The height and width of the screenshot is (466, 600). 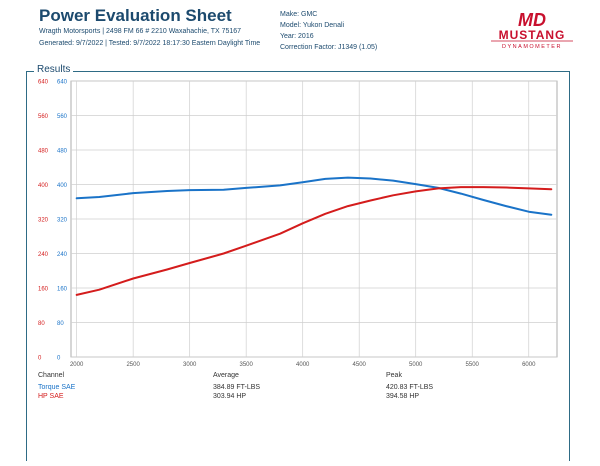 I want to click on x-tick-label: 5000, so click(x=416, y=365).